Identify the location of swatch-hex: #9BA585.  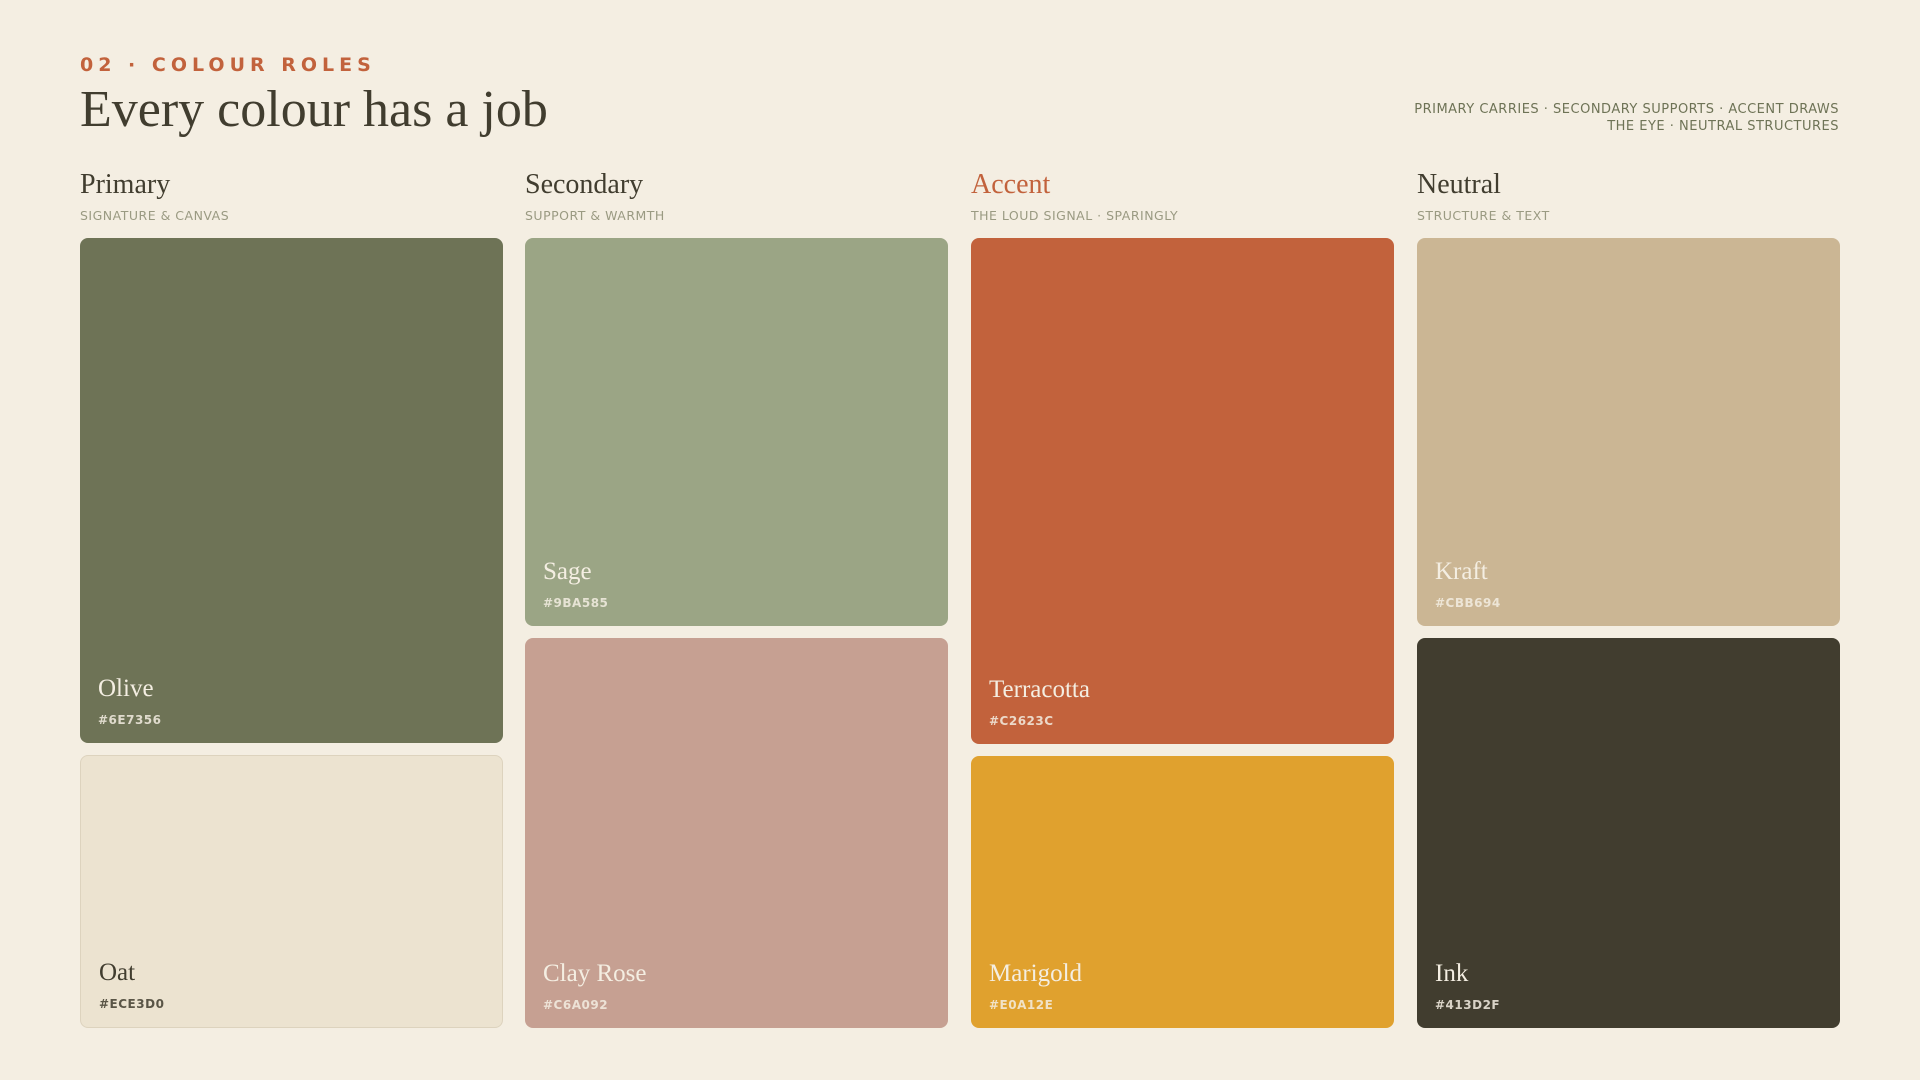
(576, 603).